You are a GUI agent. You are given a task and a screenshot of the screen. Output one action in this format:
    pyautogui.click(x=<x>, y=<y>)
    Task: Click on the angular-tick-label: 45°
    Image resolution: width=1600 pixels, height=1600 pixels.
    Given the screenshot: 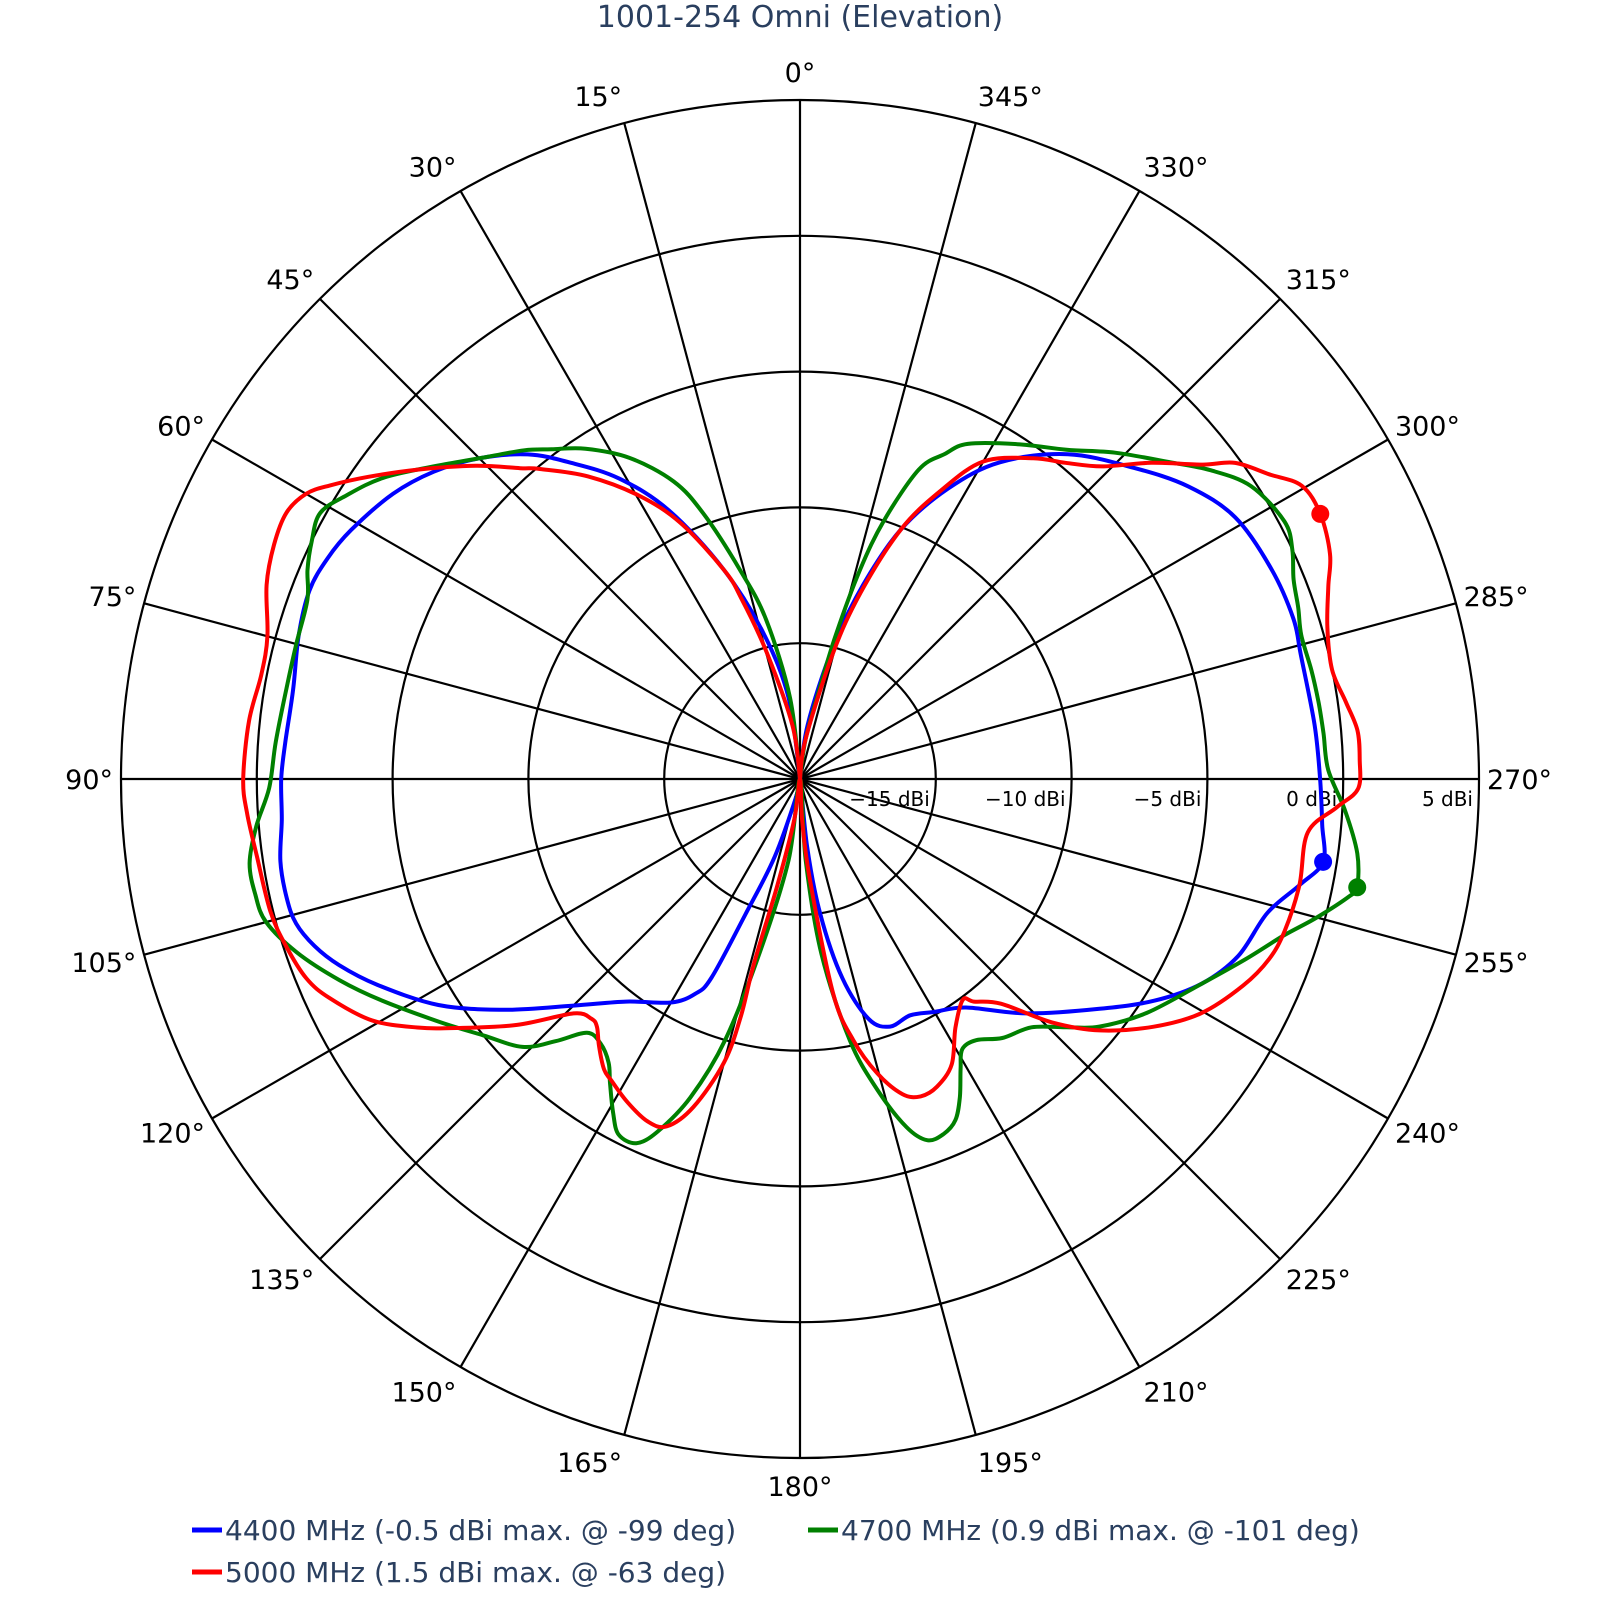 What is the action you would take?
    pyautogui.click(x=290, y=280)
    